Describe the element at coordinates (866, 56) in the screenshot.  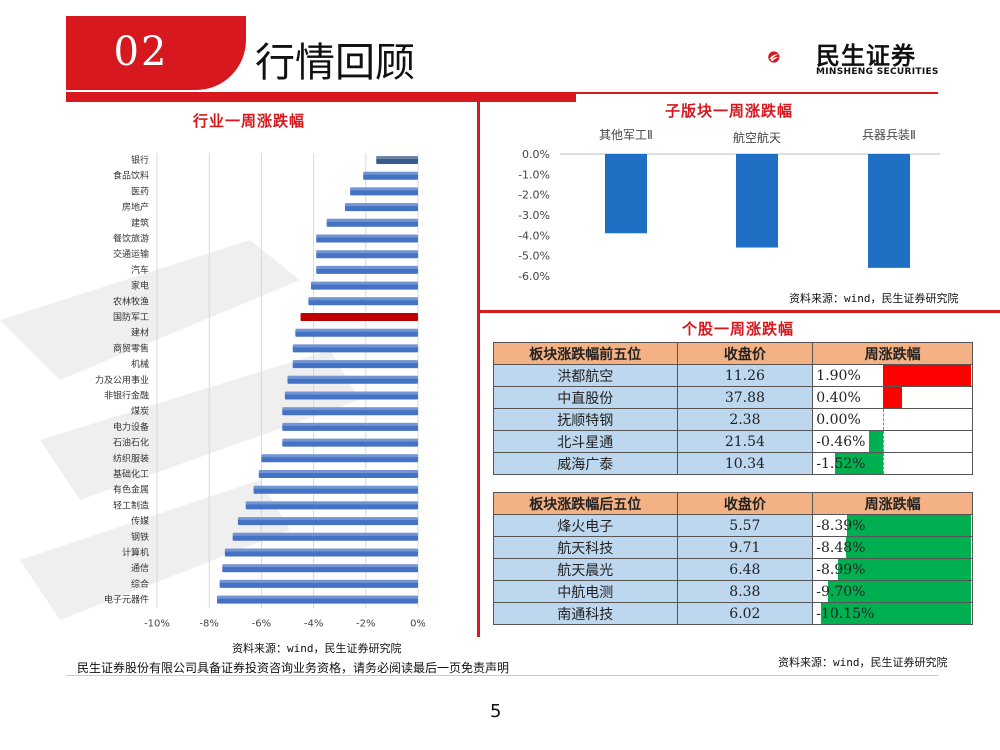
I see `logo-name: 民生证券` at that location.